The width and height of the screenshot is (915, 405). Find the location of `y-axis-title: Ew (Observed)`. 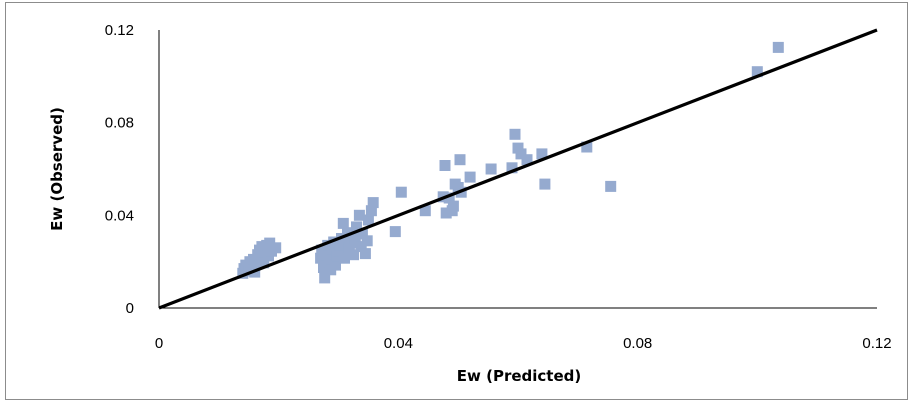

y-axis-title: Ew (Observed) is located at coordinates (57, 169).